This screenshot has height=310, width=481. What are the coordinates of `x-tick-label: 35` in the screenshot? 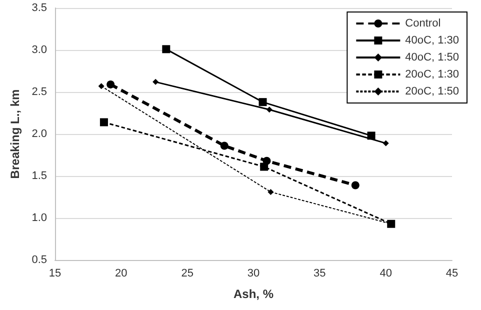 It's located at (320, 274).